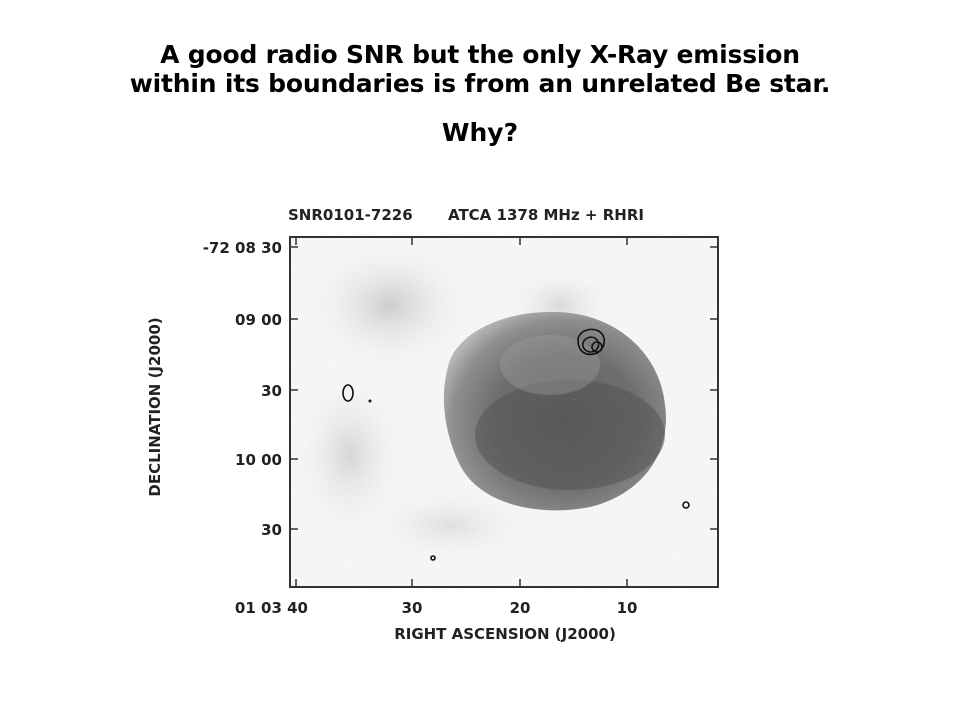 The height and width of the screenshot is (720, 960). Describe the element at coordinates (258, 460) in the screenshot. I see `y-tick-label: 10 00` at that location.